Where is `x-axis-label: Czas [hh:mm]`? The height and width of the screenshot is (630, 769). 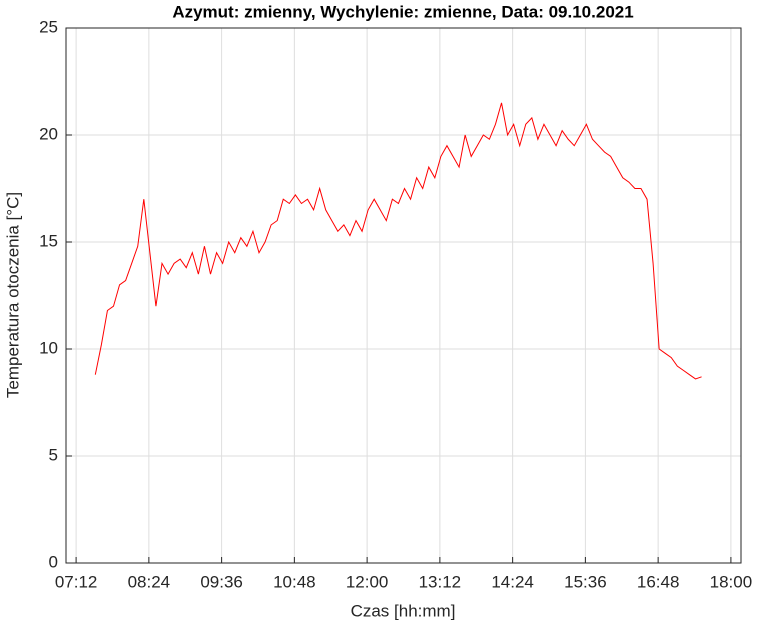 x-axis-label: Czas [hh:mm] is located at coordinates (403, 610).